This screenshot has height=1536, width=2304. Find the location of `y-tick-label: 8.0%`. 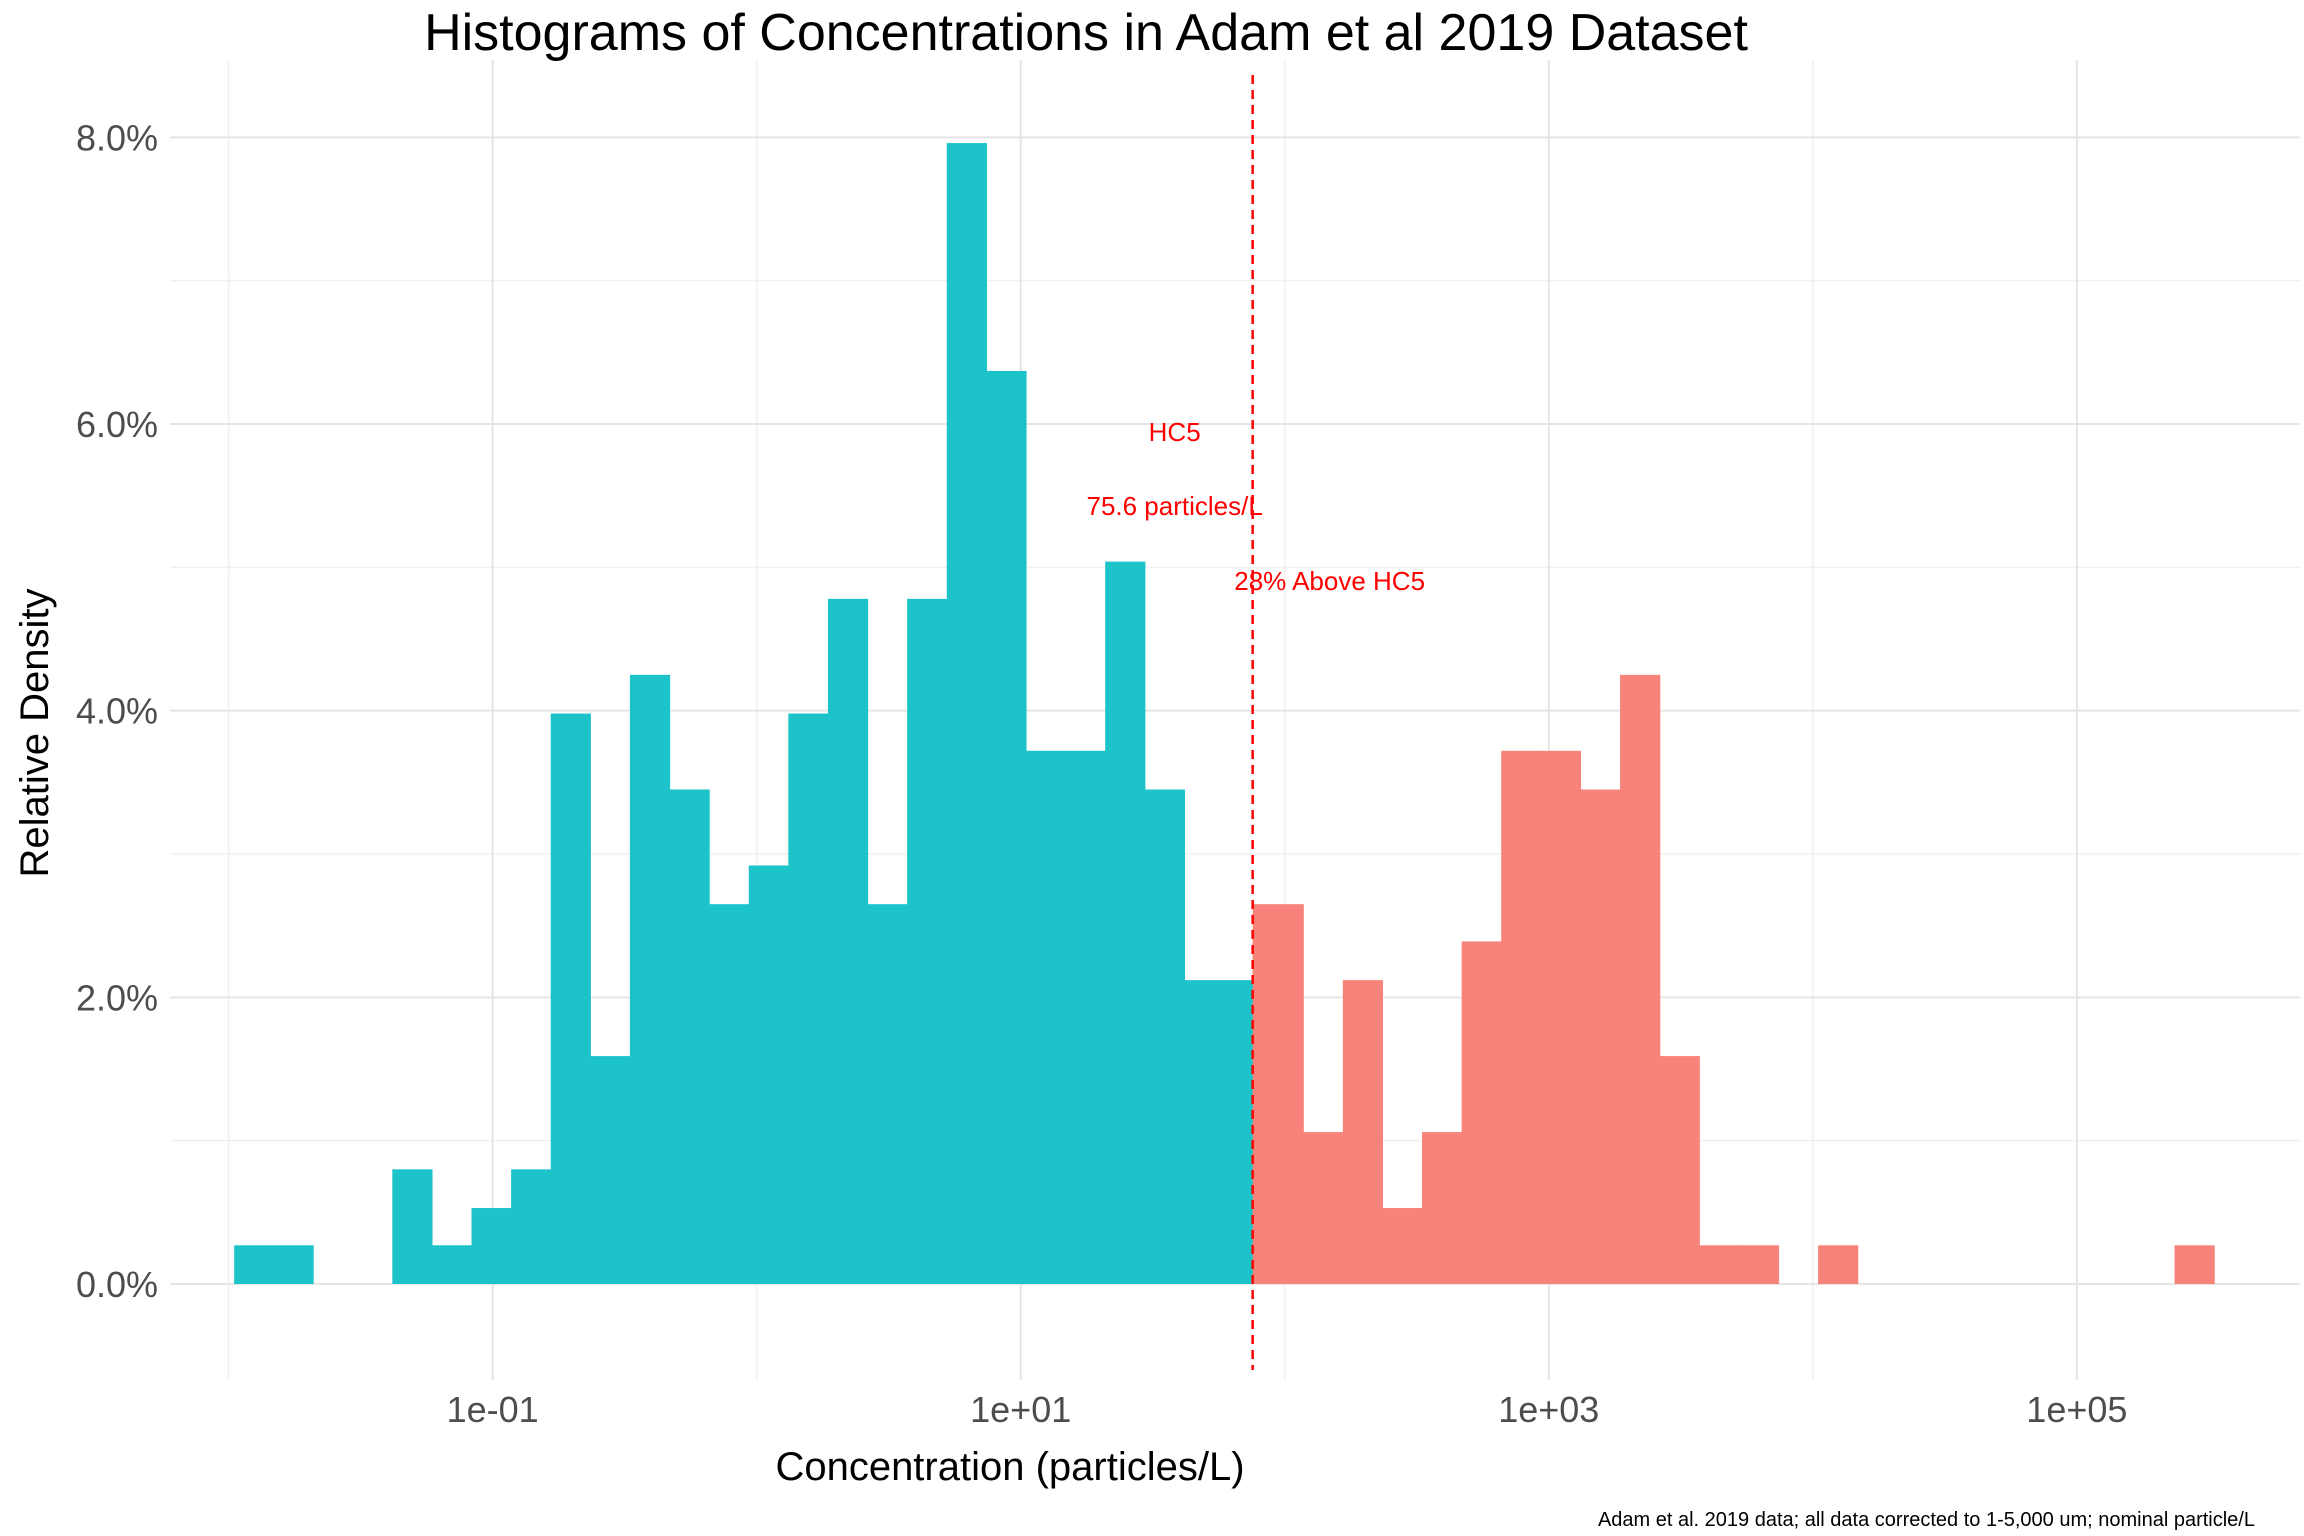

y-tick-label: 8.0% is located at coordinates (117, 137).